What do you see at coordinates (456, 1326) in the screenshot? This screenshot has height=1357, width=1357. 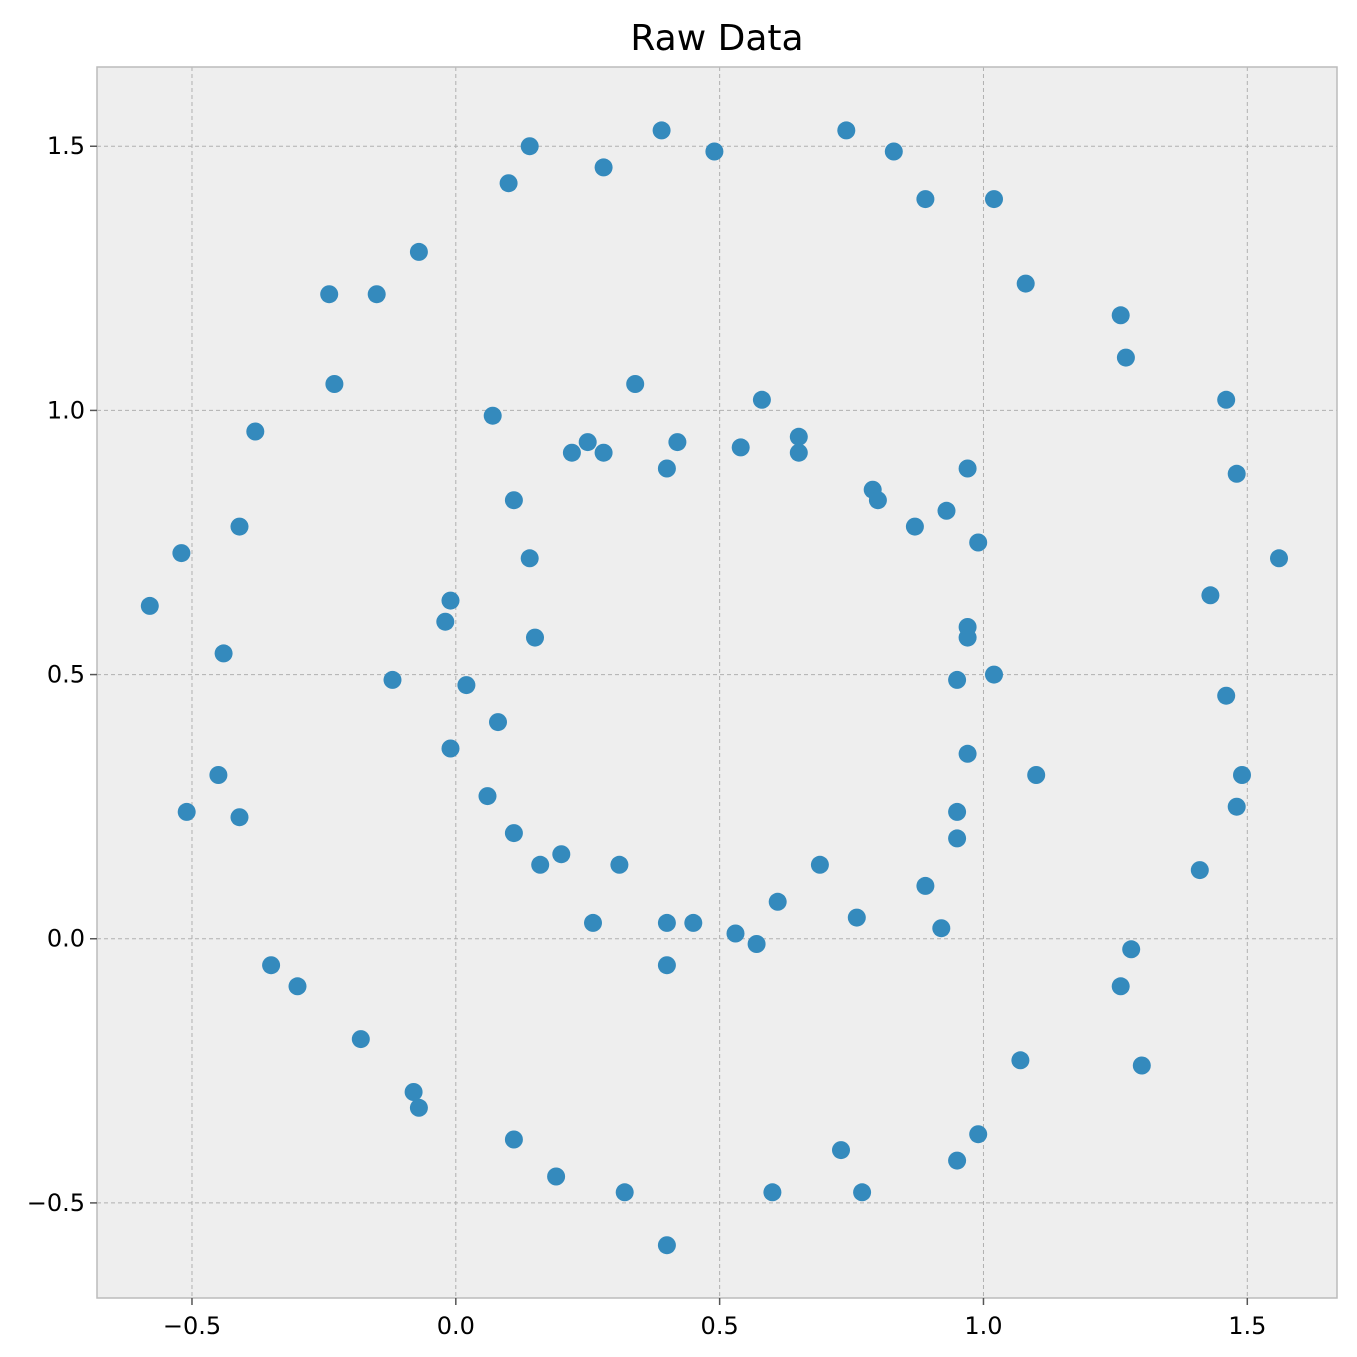 I see `x-tick-label: 0.0` at bounding box center [456, 1326].